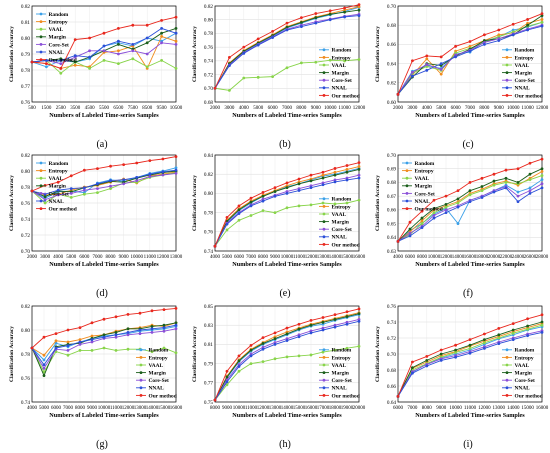 The height and width of the screenshot is (453, 550). What do you see at coordinates (347, 408) in the screenshot?
I see `x-tick-label: 19000` at bounding box center [347, 408].